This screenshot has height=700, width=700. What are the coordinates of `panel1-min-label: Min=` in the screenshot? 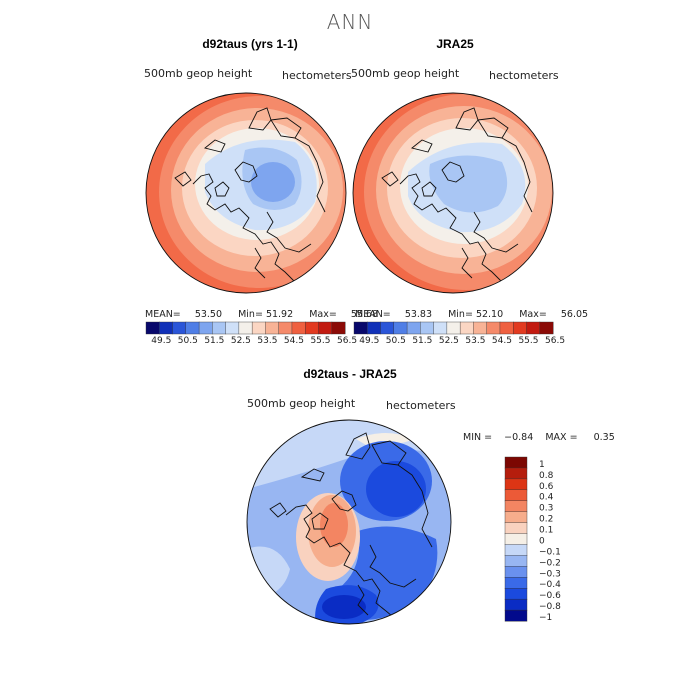 It's located at (250, 314).